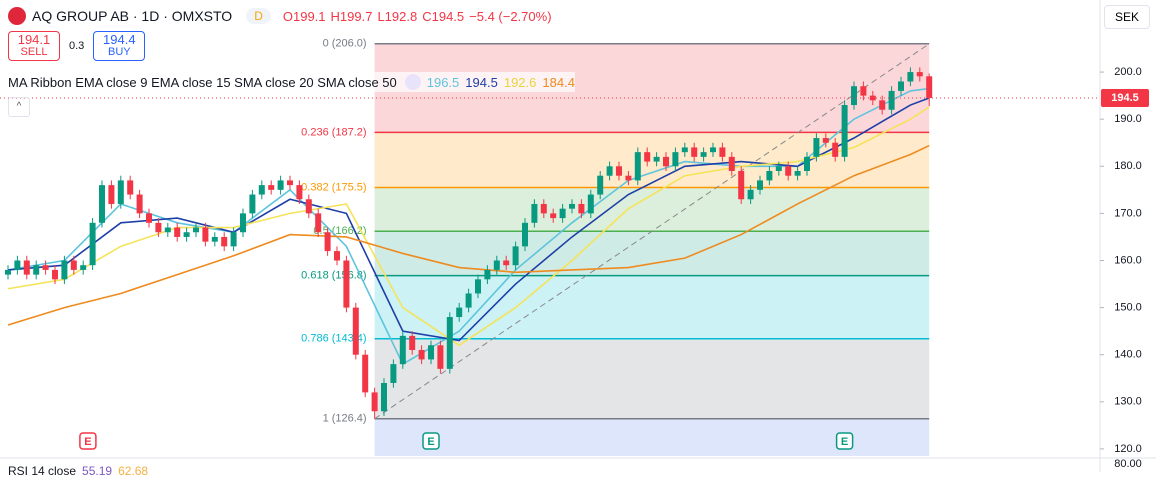  Describe the element at coordinates (133, 471) in the screenshot. I see `rsi-value: 62.68` at that location.